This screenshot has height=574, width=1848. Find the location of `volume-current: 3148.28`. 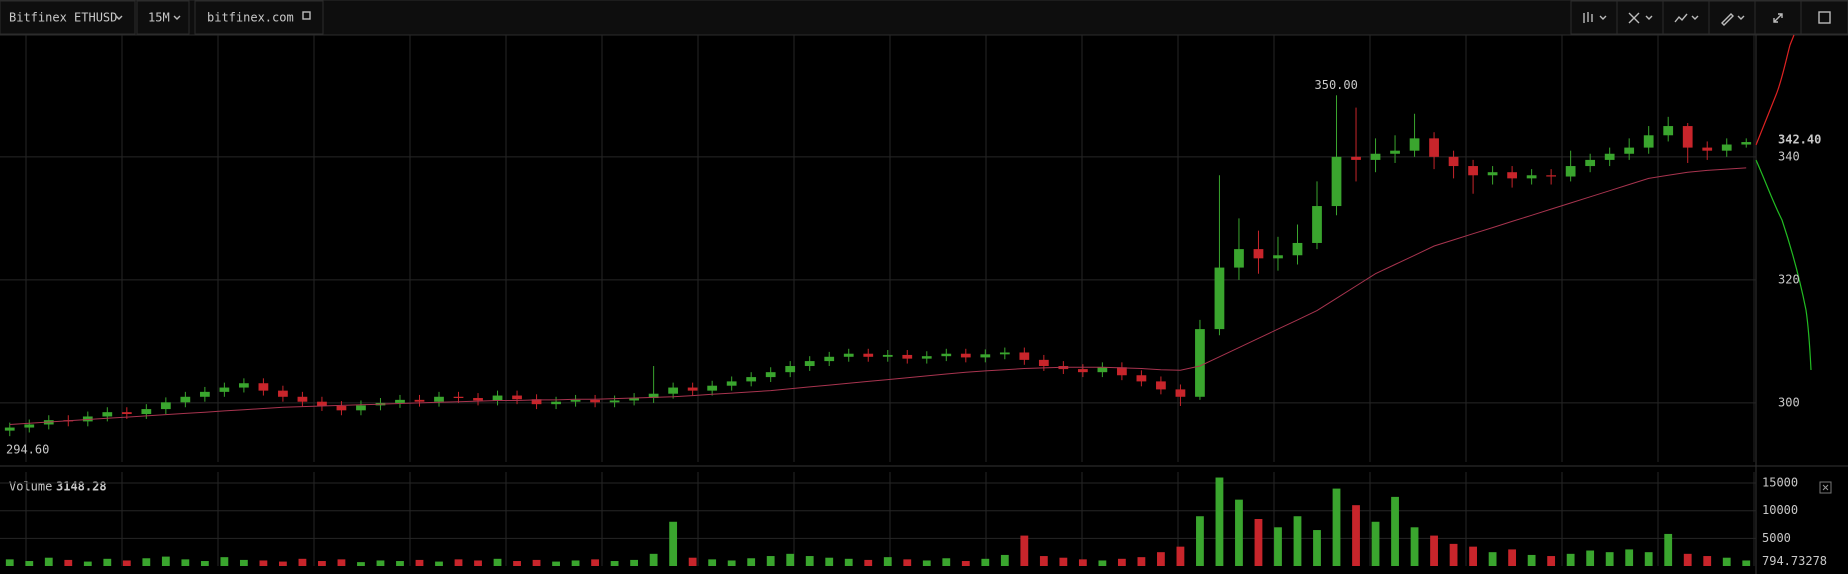

volume-current: 3148.28 is located at coordinates (81, 487).